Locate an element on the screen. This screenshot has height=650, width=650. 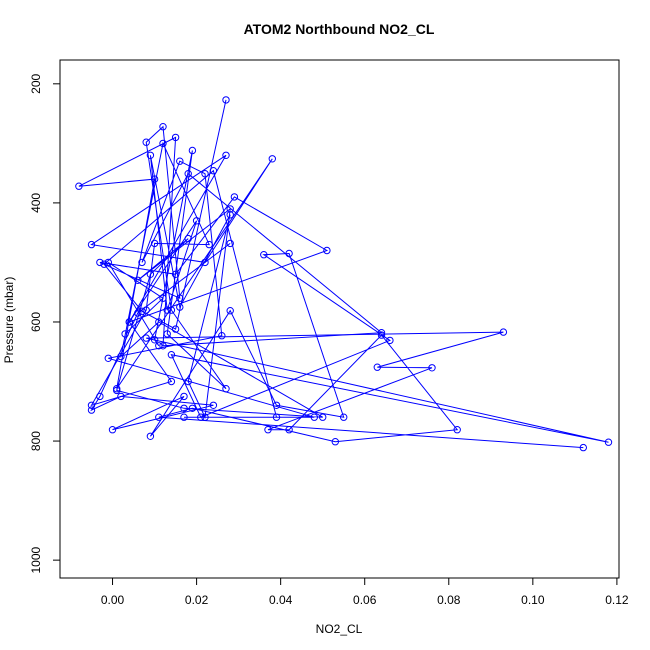
x-tick-label: 0.04 is located at coordinates (281, 600).